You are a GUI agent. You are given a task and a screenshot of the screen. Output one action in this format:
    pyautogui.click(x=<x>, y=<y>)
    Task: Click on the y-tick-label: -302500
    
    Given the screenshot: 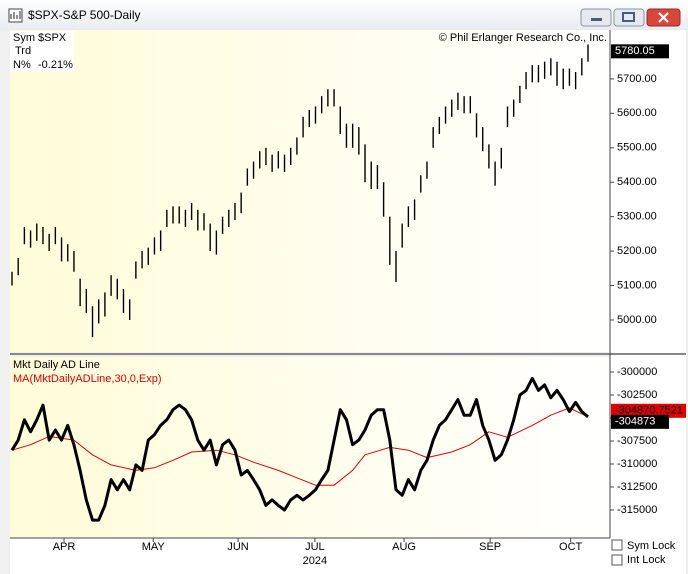 What is the action you would take?
    pyautogui.click(x=637, y=395)
    